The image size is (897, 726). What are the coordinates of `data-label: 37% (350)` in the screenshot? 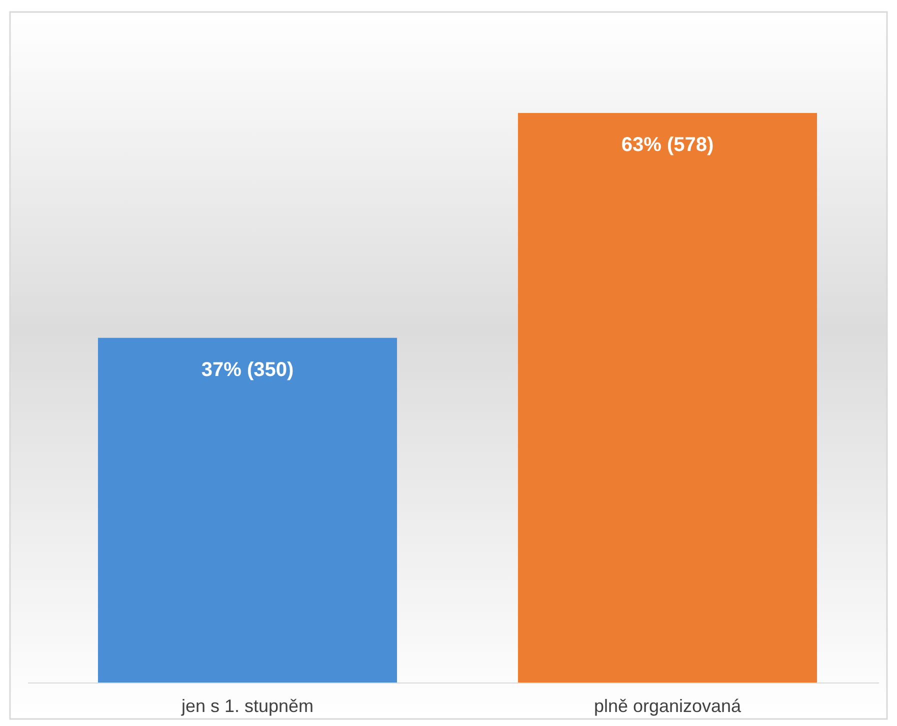 It's located at (247, 369).